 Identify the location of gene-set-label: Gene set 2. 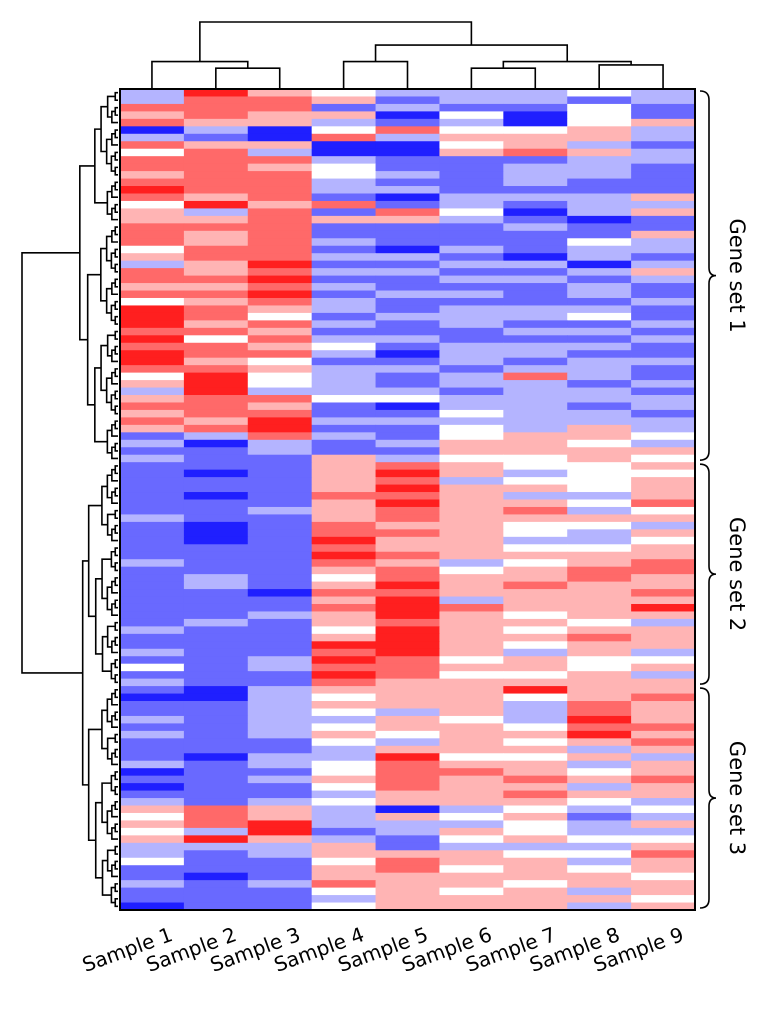
(737, 574).